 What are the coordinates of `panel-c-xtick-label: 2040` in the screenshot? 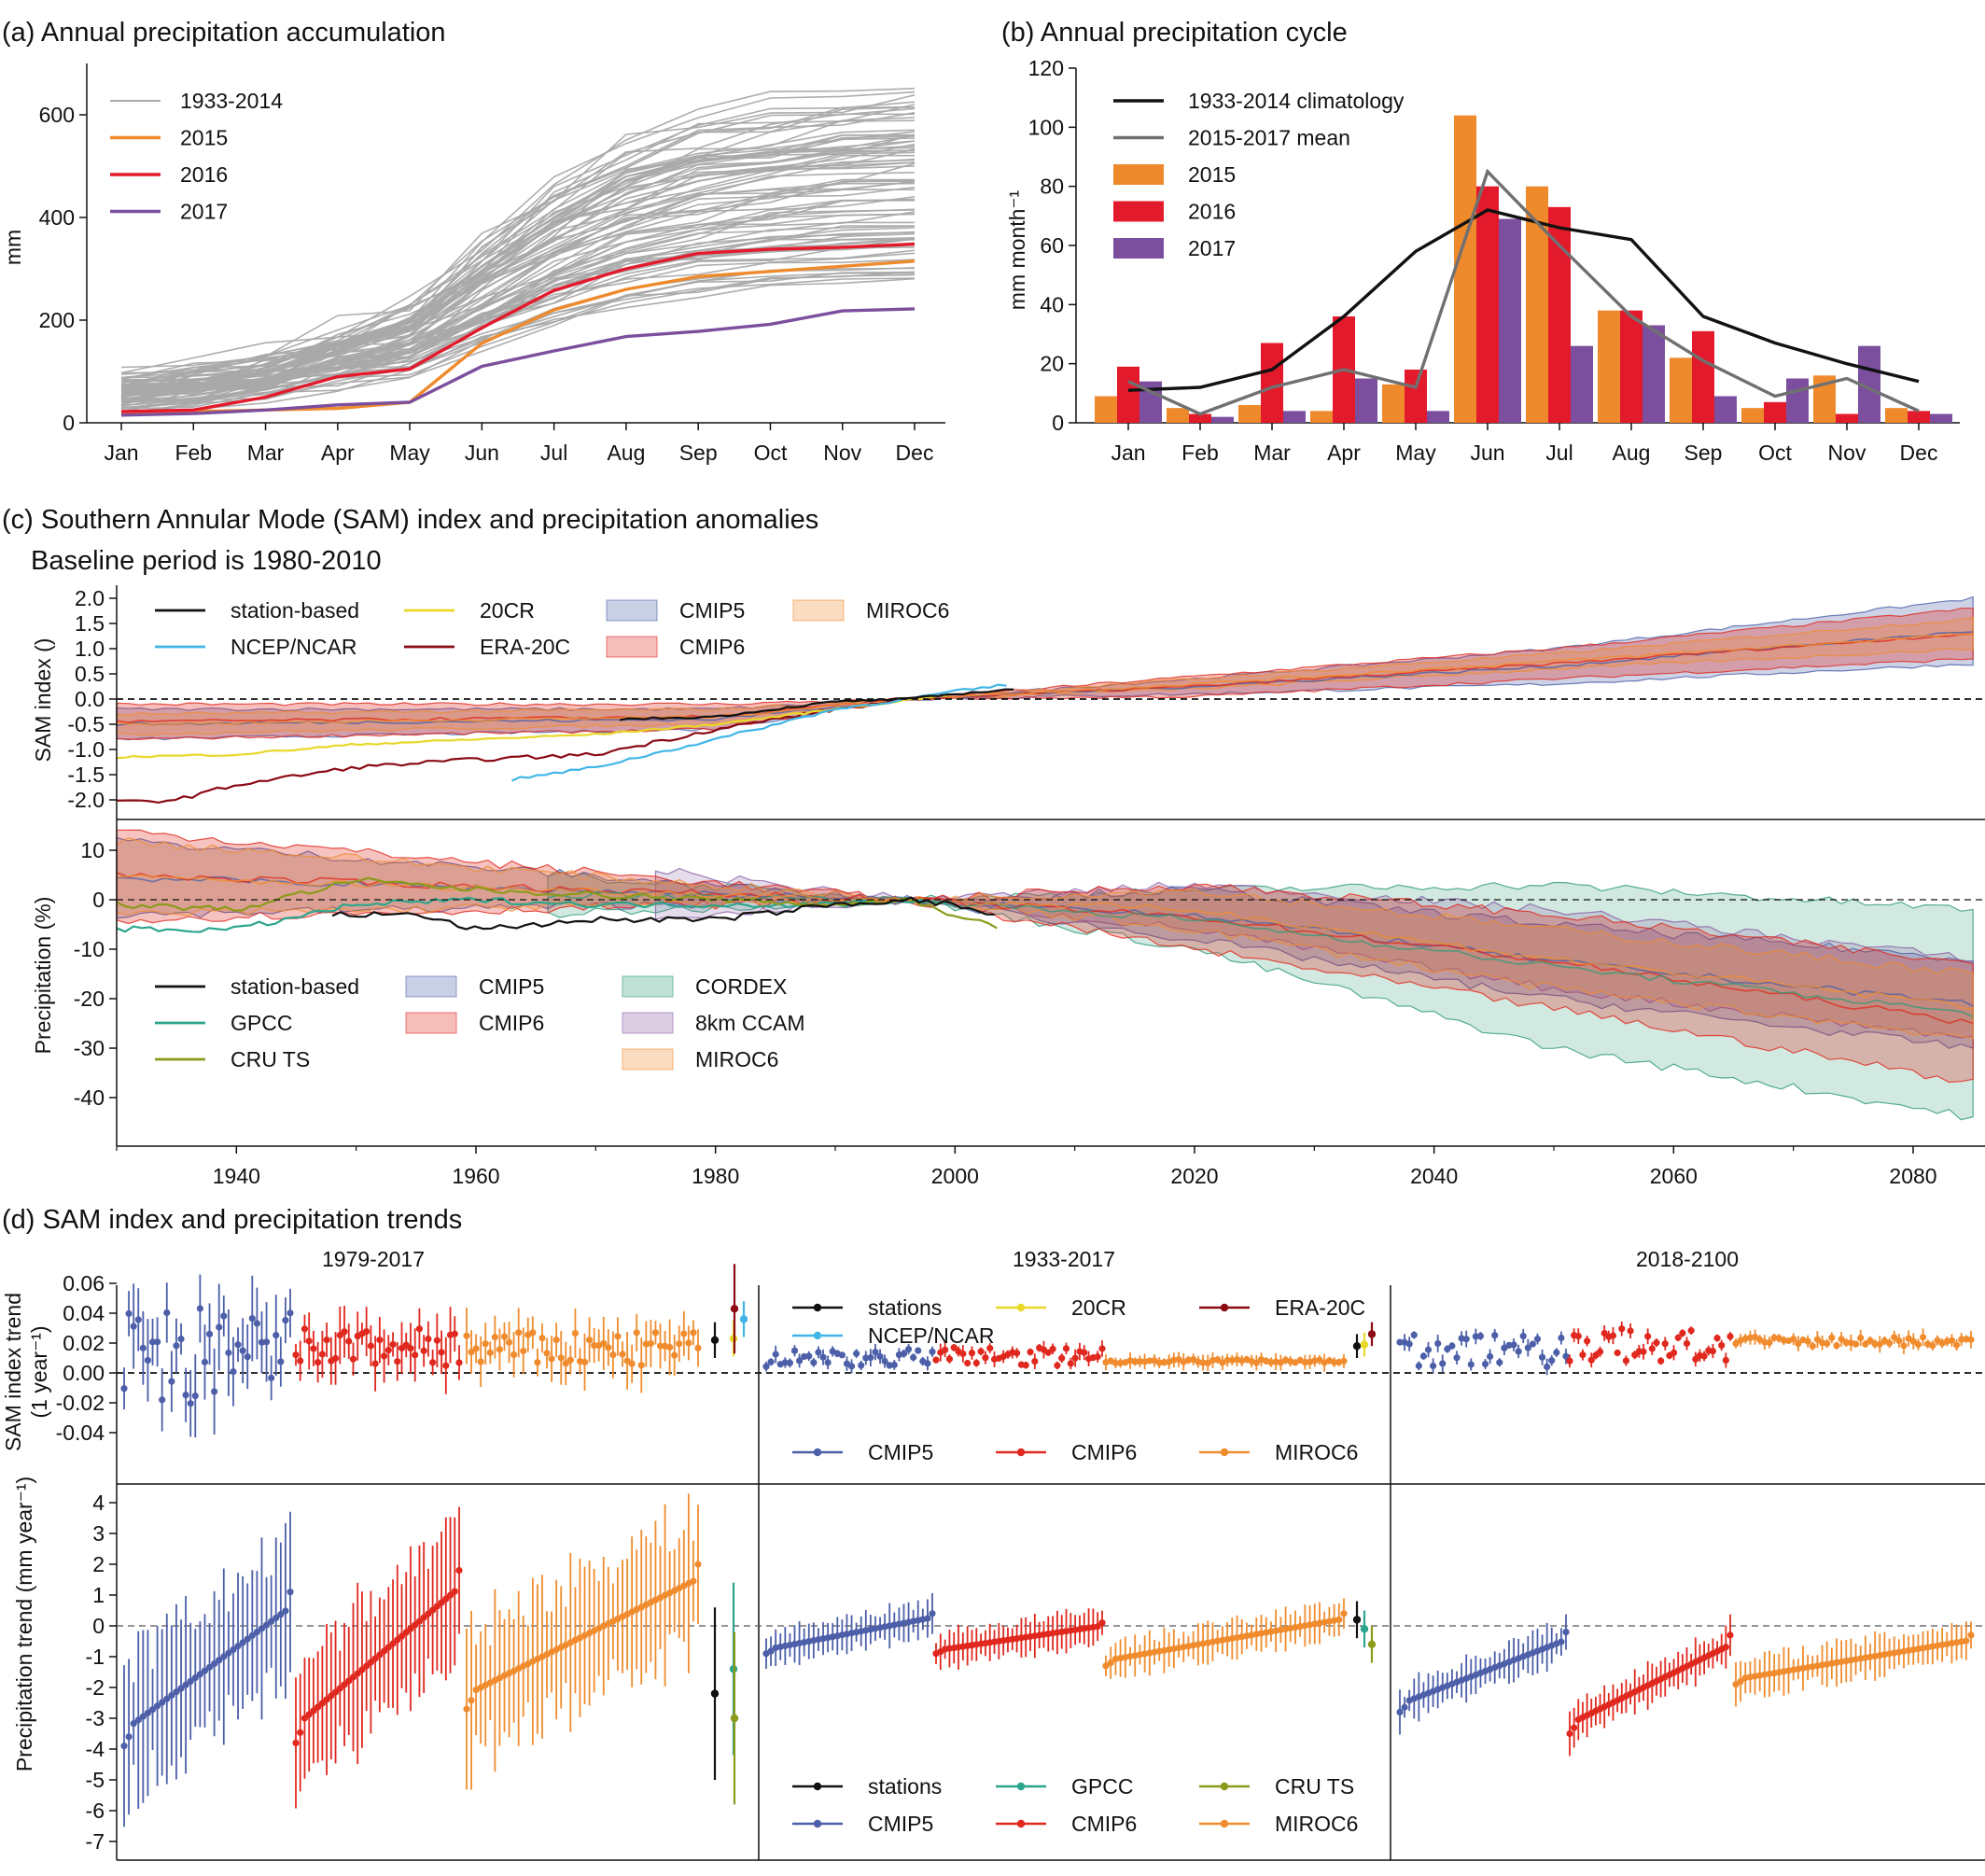 It's located at (1434, 1176).